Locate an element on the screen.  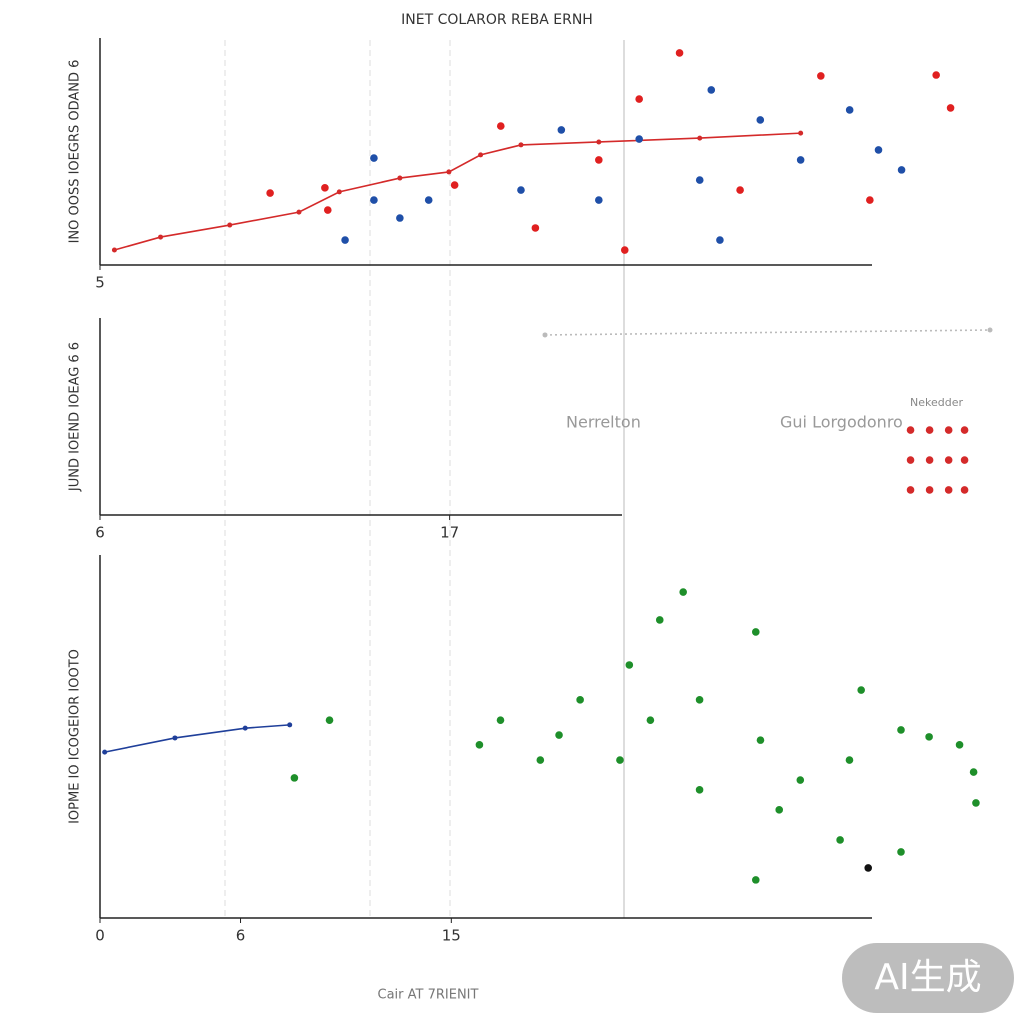
x-tick-label: 0 is located at coordinates (100, 936).